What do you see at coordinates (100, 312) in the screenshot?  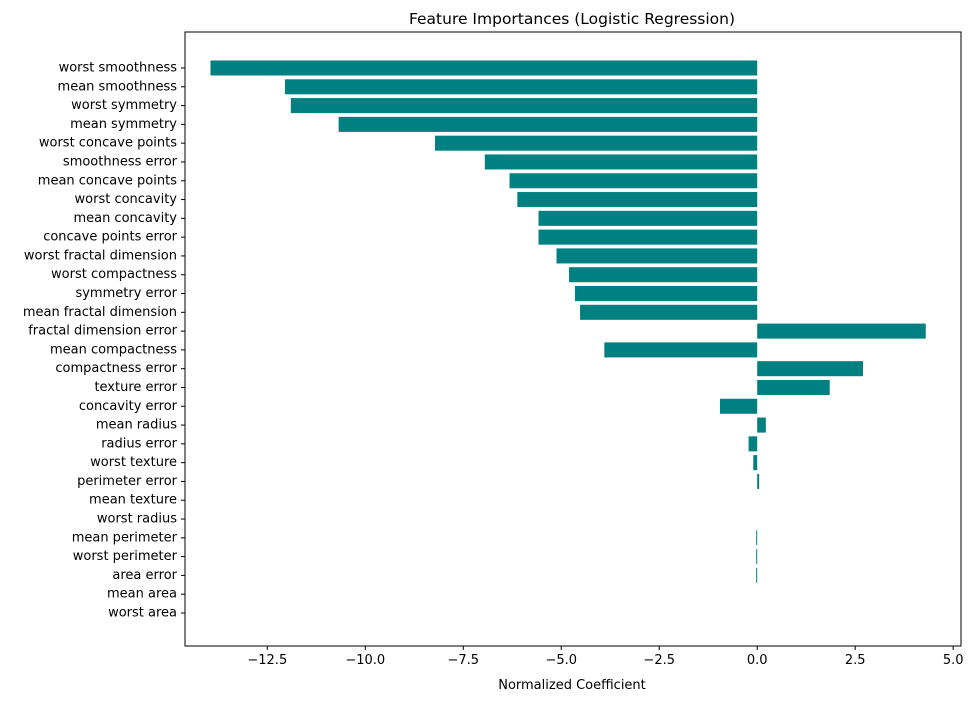 I see `y-tick-label: mean fractal dimension` at bounding box center [100, 312].